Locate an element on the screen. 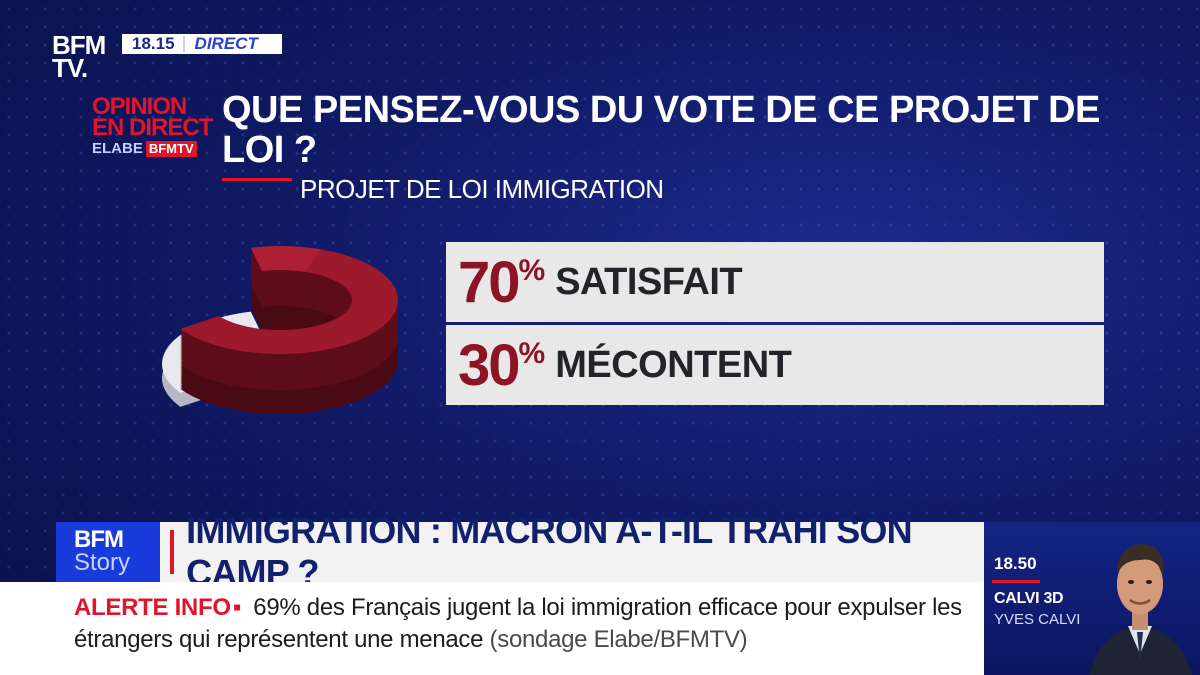  result-row-mecontent: 30 % MÉCONTENT is located at coordinates (775, 365).